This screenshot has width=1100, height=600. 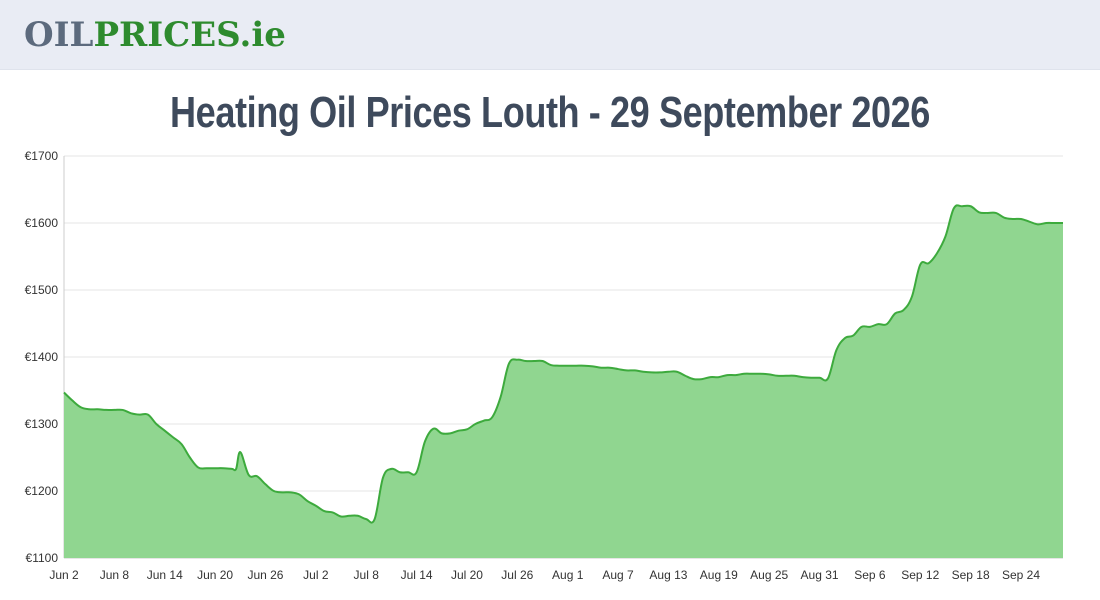 I want to click on x-tick-label: Jul 26, so click(x=517, y=575).